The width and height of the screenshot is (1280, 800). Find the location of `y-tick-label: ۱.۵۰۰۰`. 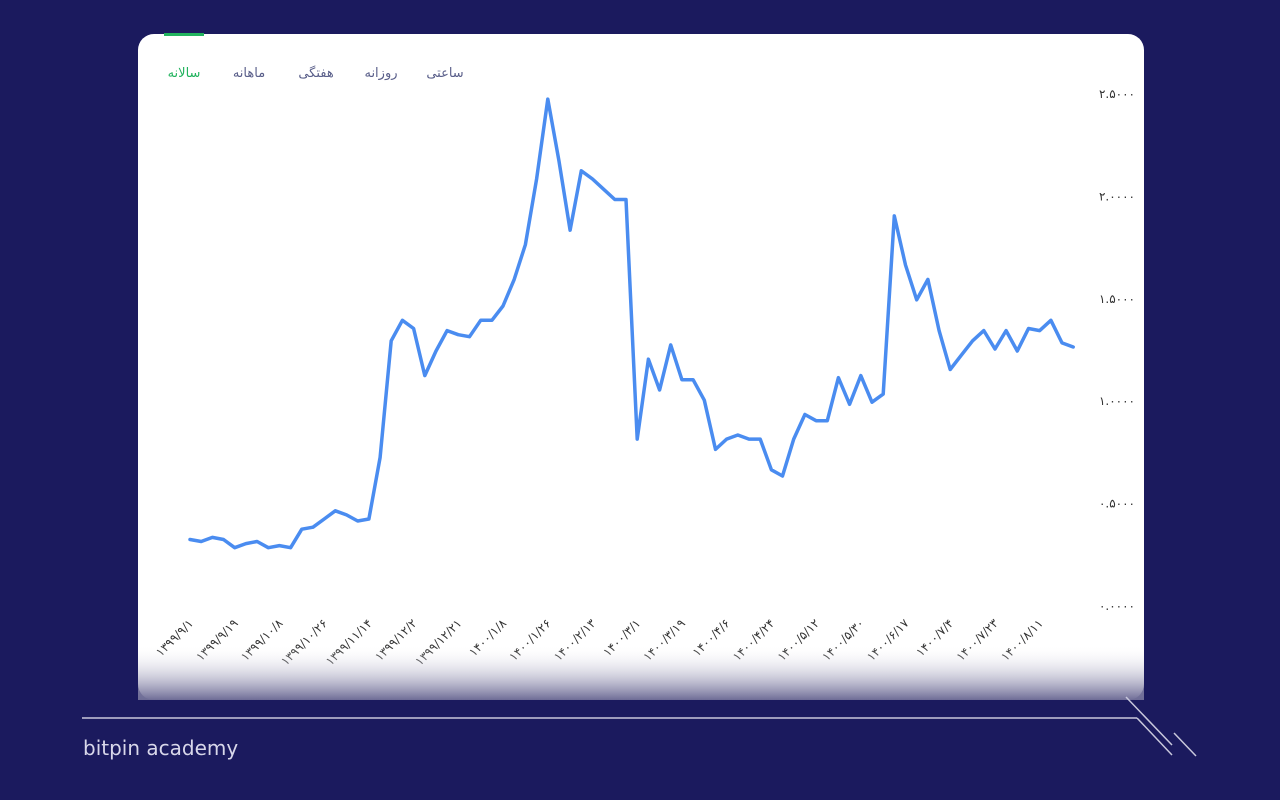

y-tick-label: ۱.۵۰۰۰ is located at coordinates (1117, 299).